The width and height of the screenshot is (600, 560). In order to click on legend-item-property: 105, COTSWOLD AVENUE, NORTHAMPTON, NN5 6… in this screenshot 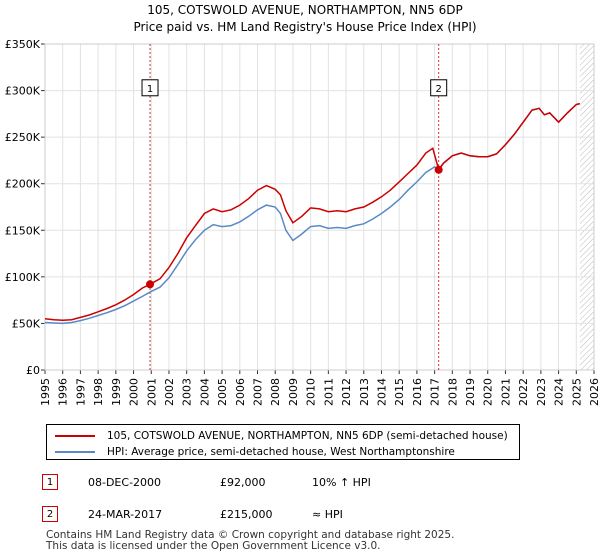, I will do `click(281, 436)`.